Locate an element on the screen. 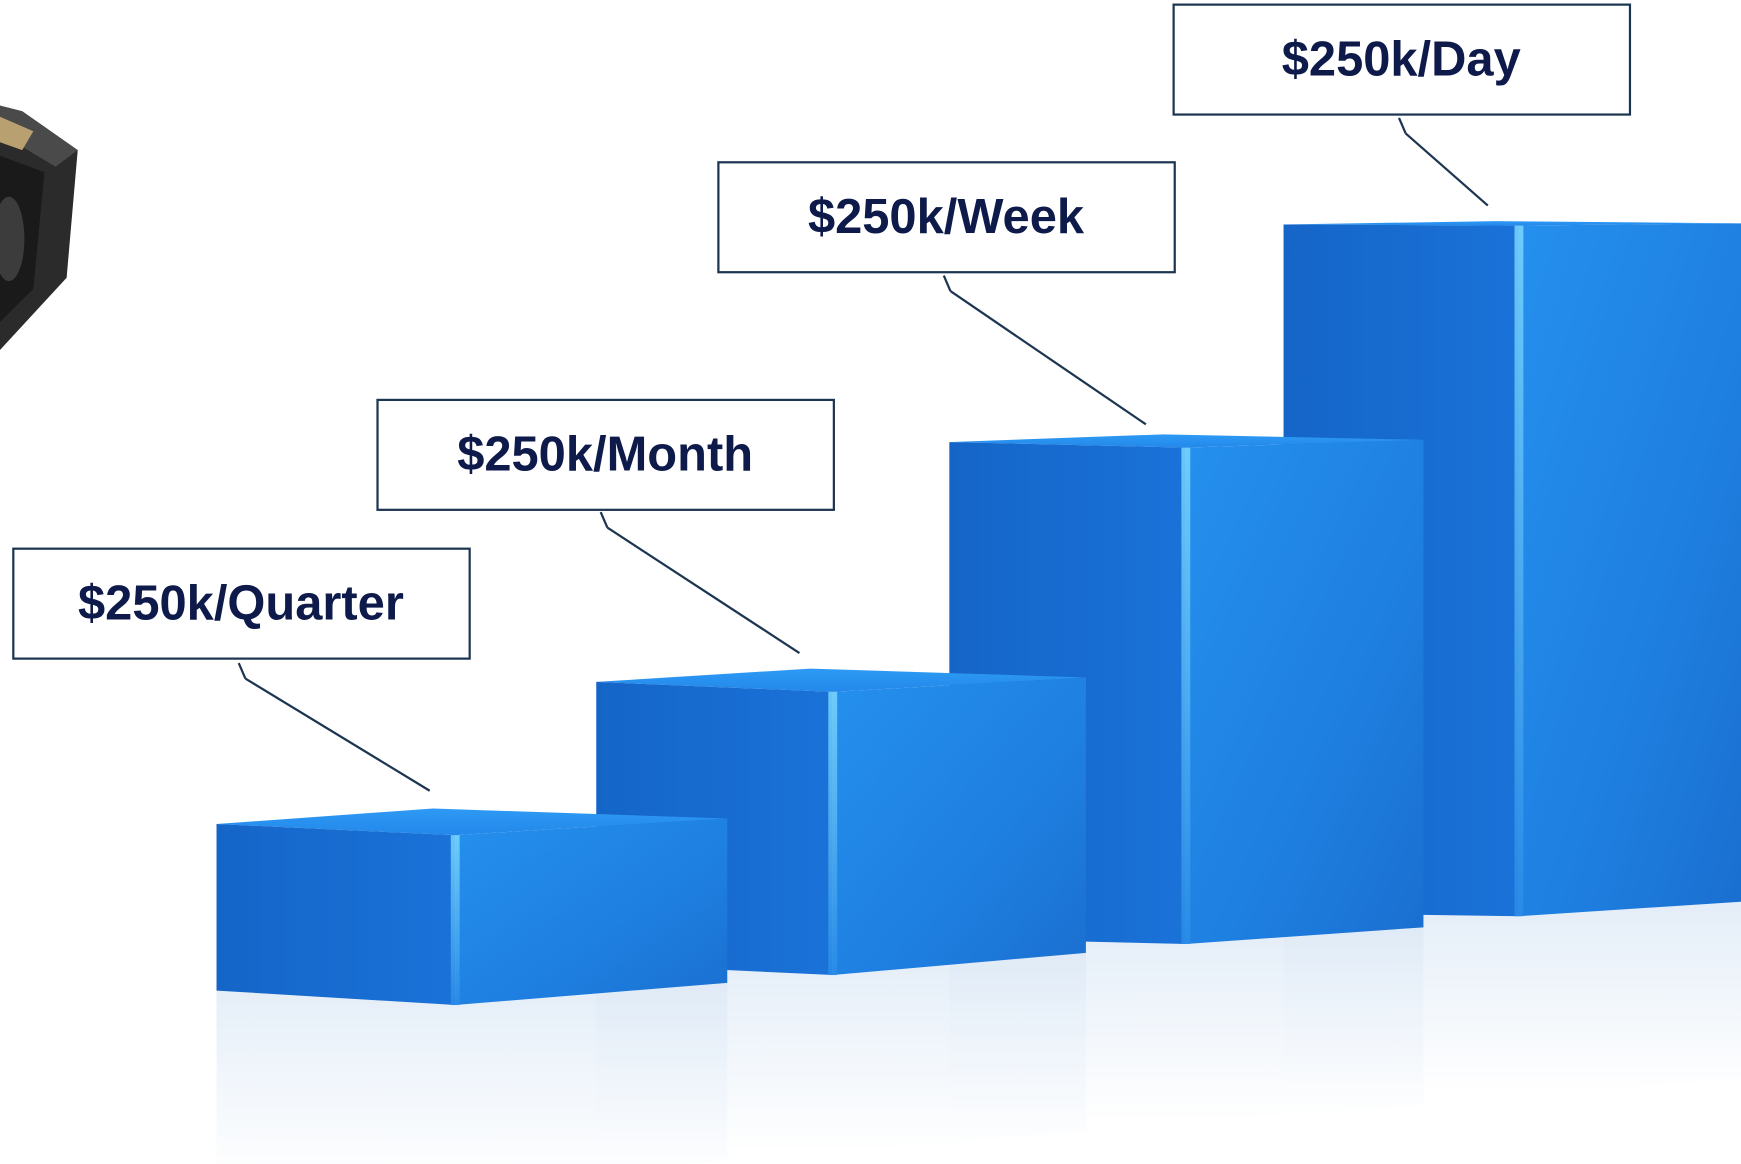 Image resolution: width=1741 pixels, height=1164 pixels. callout: $250k/Month is located at coordinates (605, 526).